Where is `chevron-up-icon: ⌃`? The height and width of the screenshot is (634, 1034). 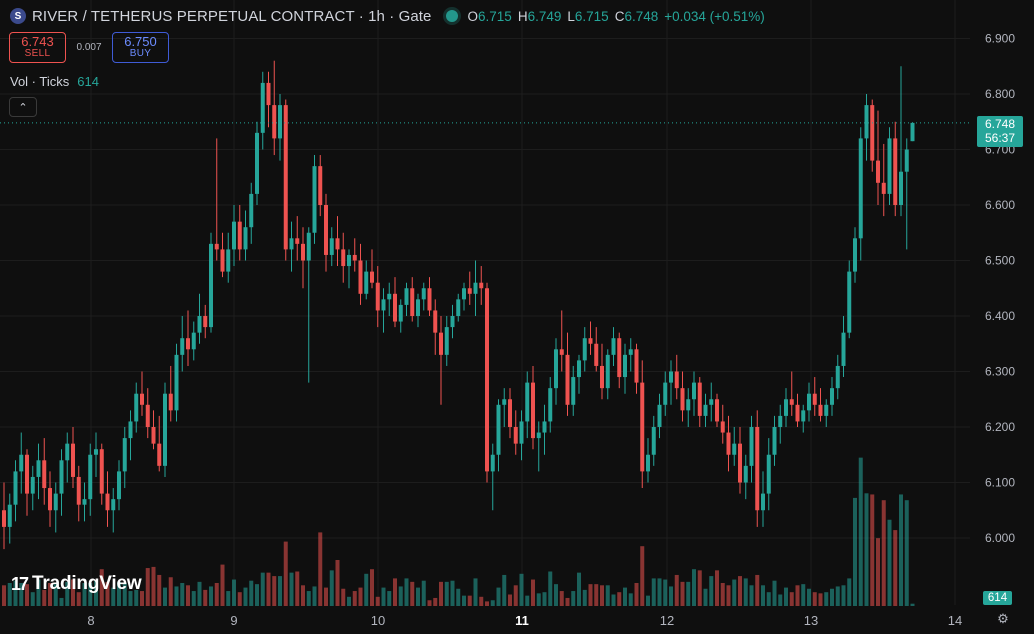
chevron-up-icon: ⌃ is located at coordinates (23, 107).